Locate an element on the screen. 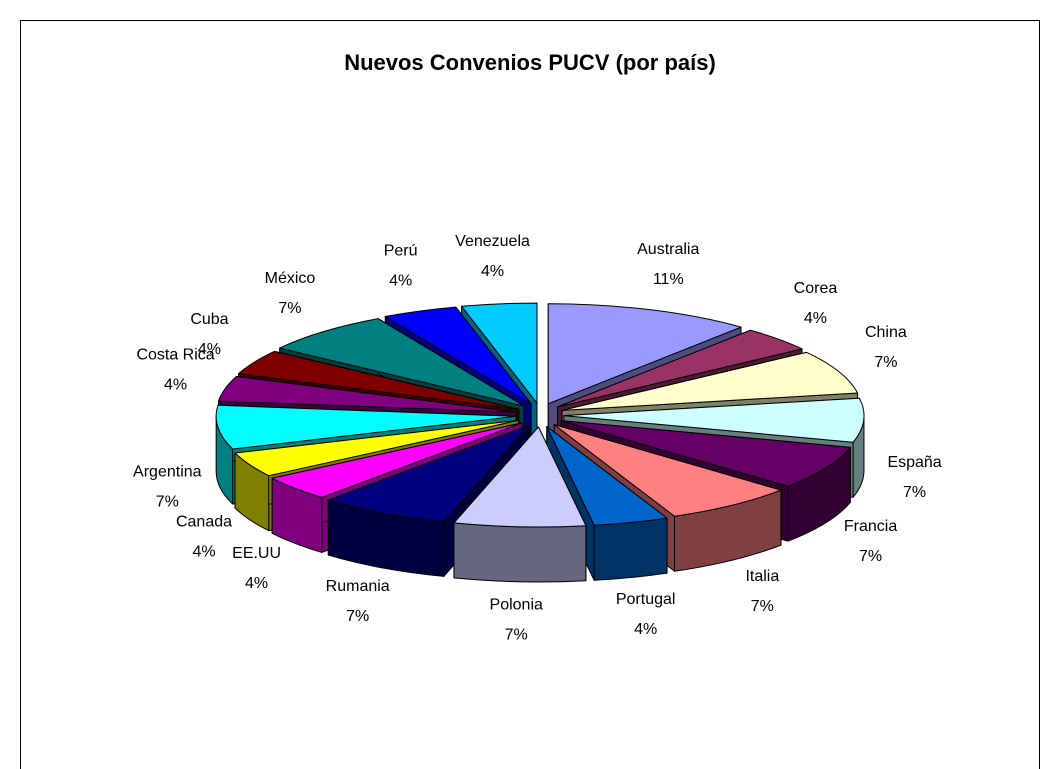 This screenshot has width=1058, height=769. slice-label: Argentina is located at coordinates (167, 472).